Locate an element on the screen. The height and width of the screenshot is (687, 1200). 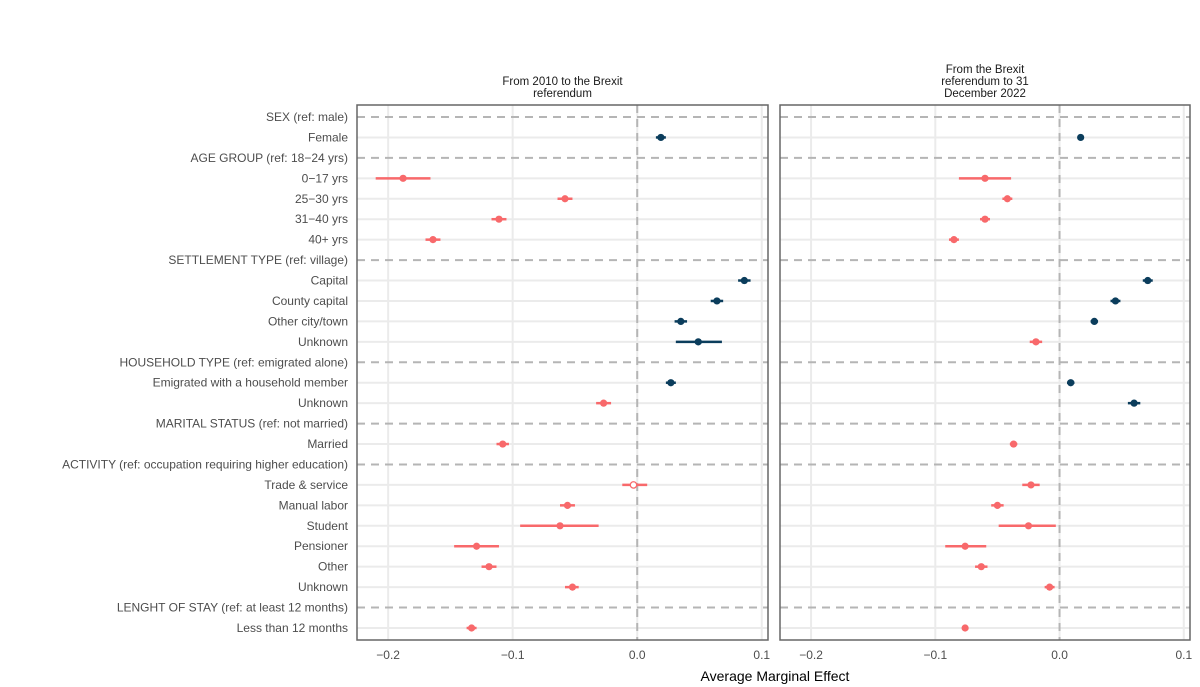
row-label: Pensioner is located at coordinates (321, 546).